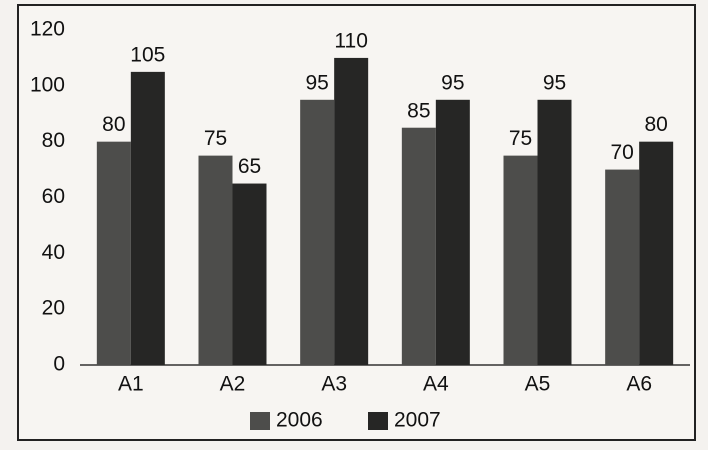 The height and width of the screenshot is (450, 708). Describe the element at coordinates (147, 54) in the screenshot. I see `data-label: 105` at that location.